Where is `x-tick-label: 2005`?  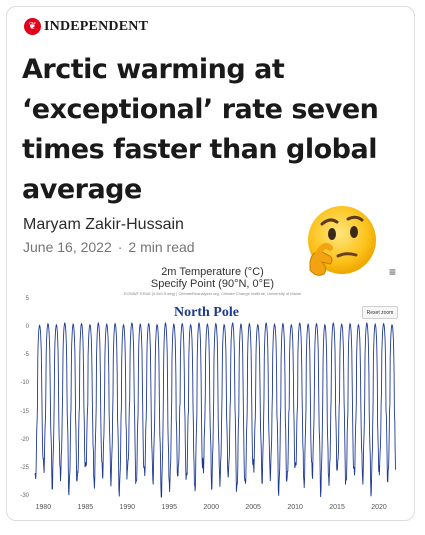 x-tick-label: 2005 is located at coordinates (253, 507).